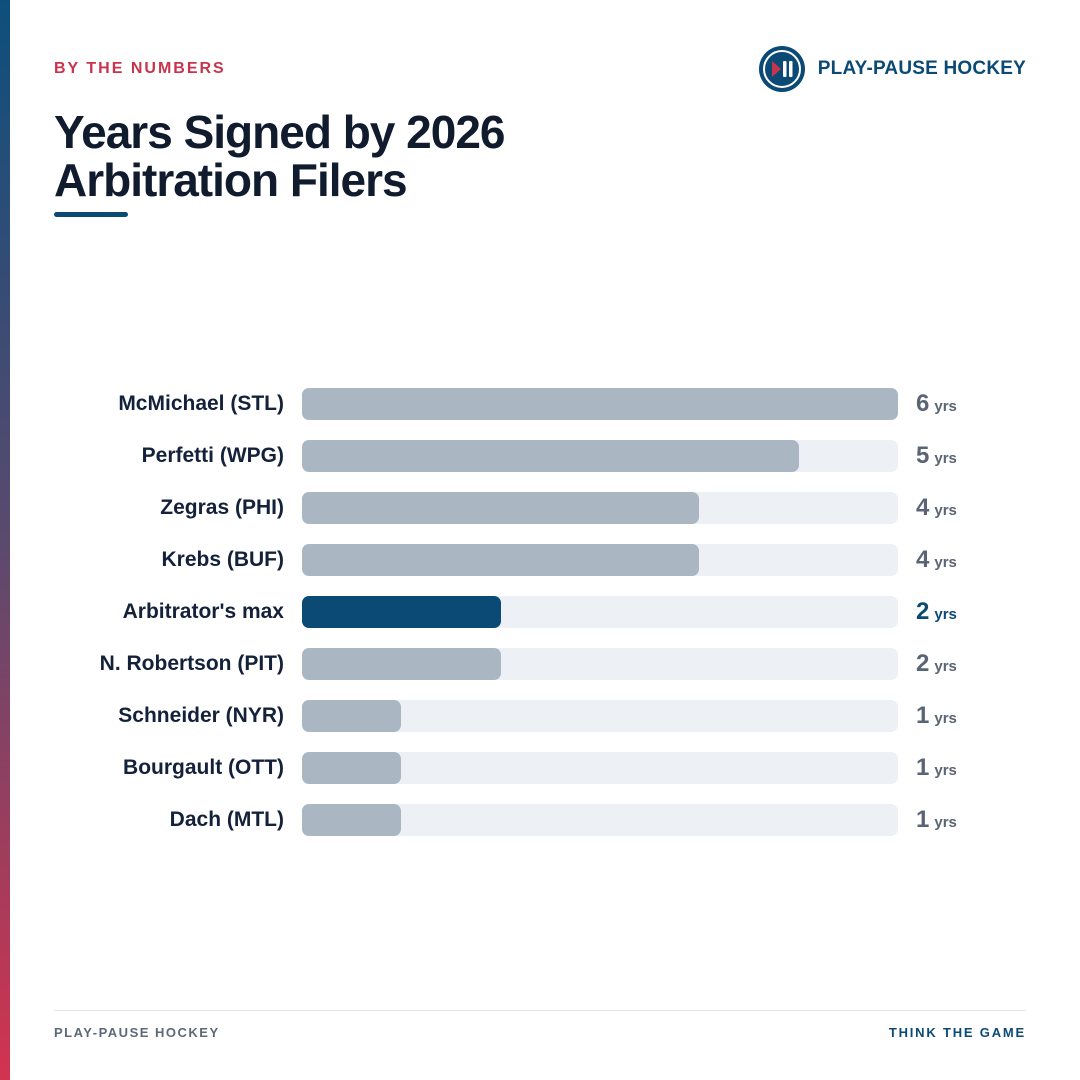  Describe the element at coordinates (923, 455) in the screenshot. I see `bar-value-number: 5` at that location.